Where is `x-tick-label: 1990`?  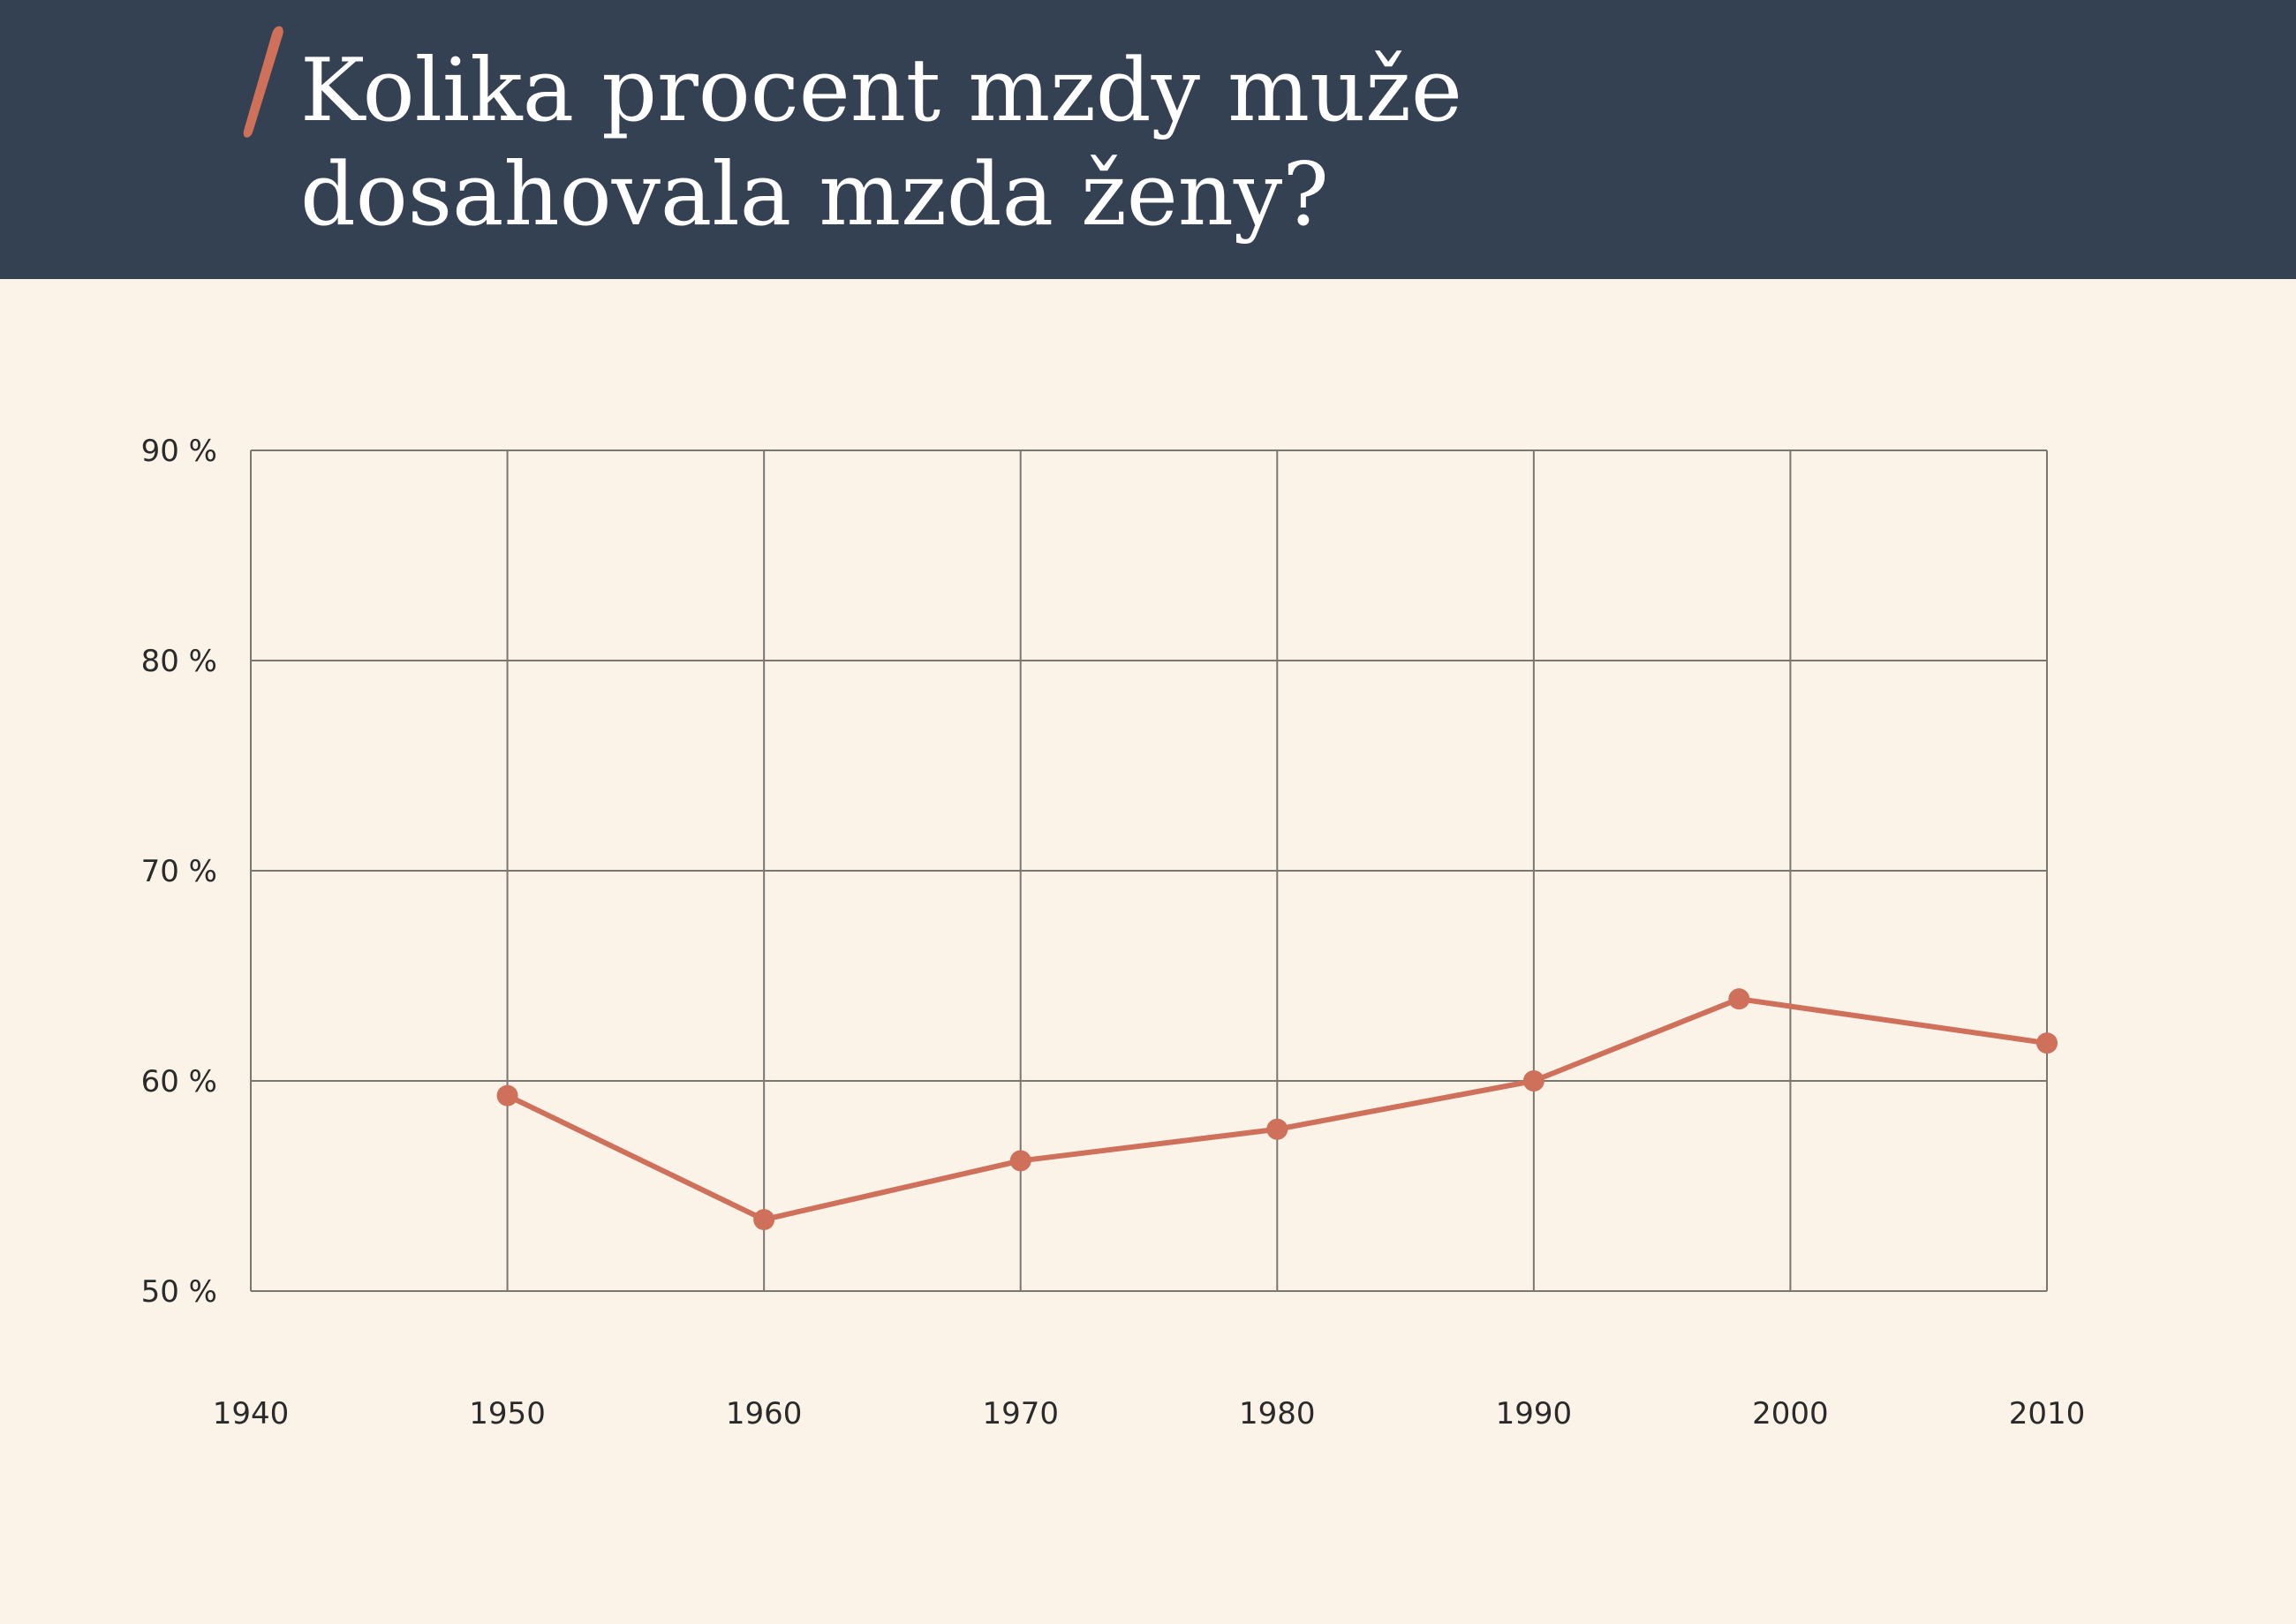
x-tick-label: 1990 is located at coordinates (1534, 1413).